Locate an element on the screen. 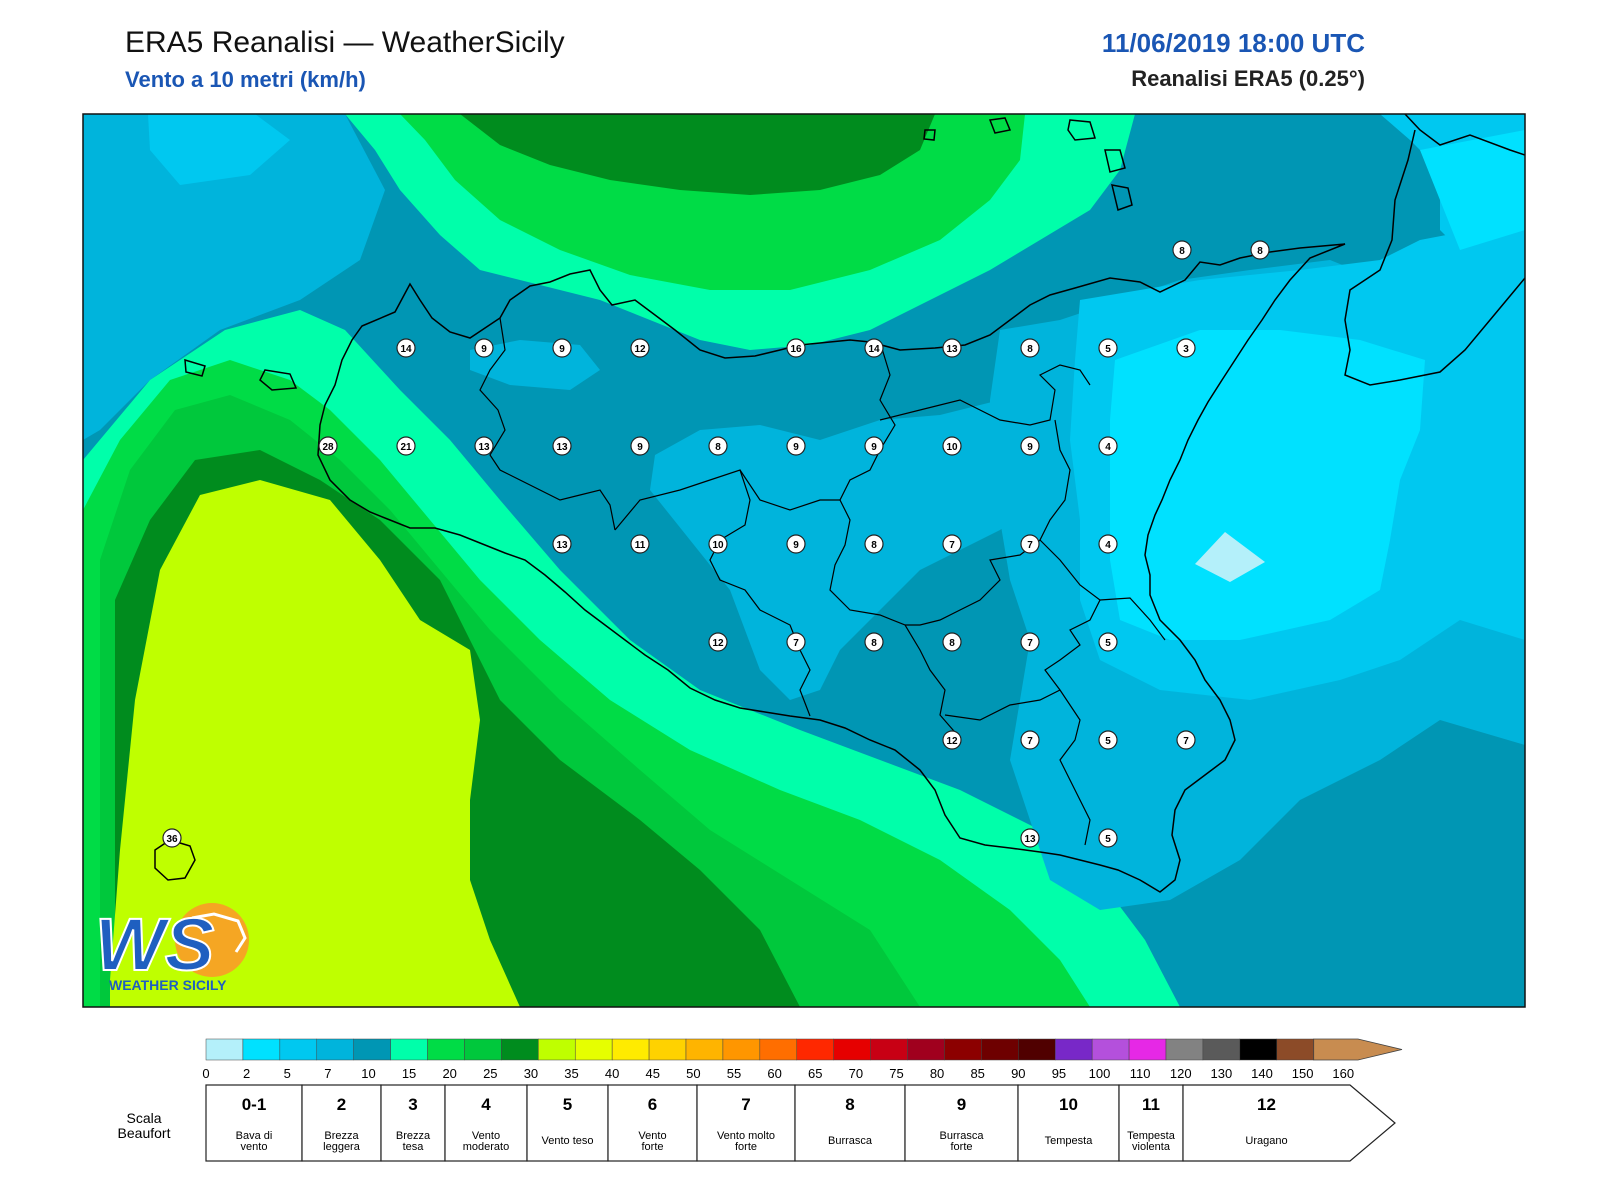  color-scale-tick-label: 120 is located at coordinates (1181, 1073).